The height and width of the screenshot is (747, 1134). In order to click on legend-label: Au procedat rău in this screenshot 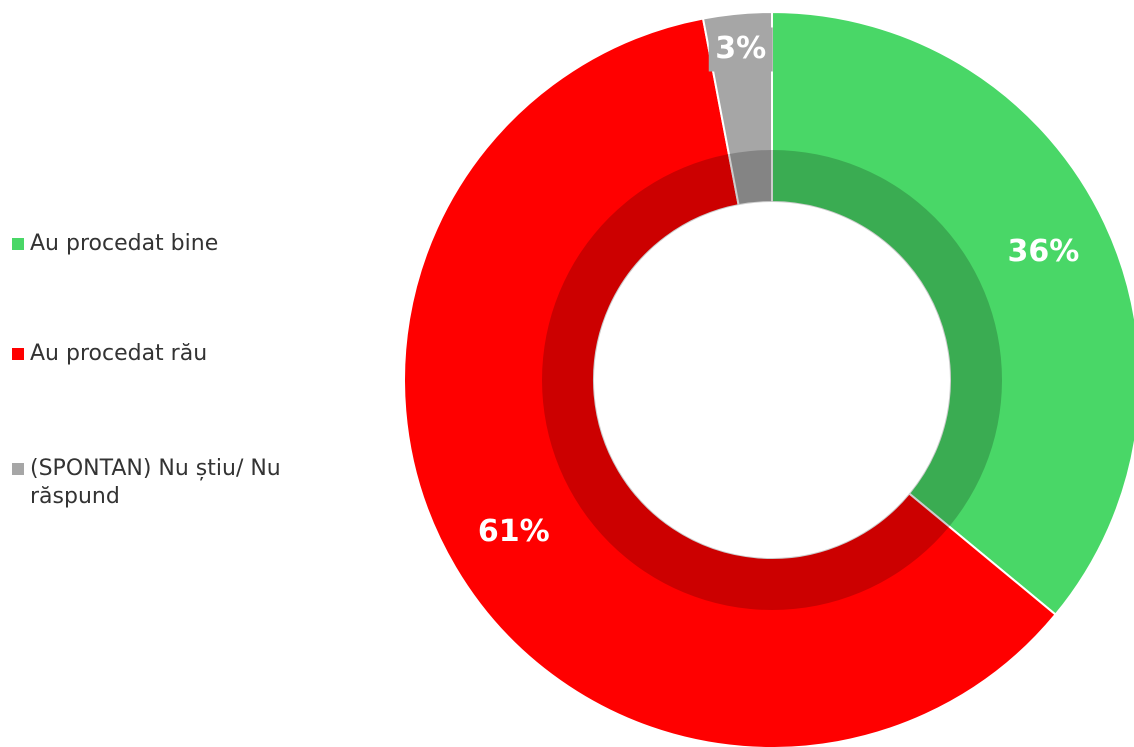, I will do `click(119, 353)`.